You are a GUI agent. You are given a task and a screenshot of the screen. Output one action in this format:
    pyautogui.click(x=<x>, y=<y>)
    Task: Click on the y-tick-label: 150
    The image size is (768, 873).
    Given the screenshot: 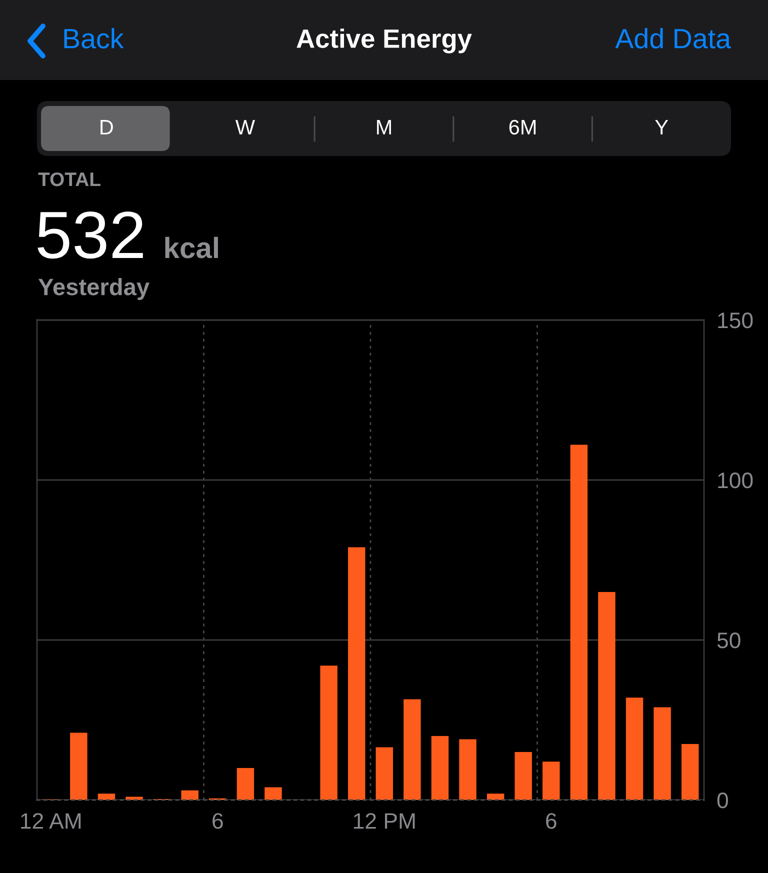 What is the action you would take?
    pyautogui.click(x=735, y=320)
    